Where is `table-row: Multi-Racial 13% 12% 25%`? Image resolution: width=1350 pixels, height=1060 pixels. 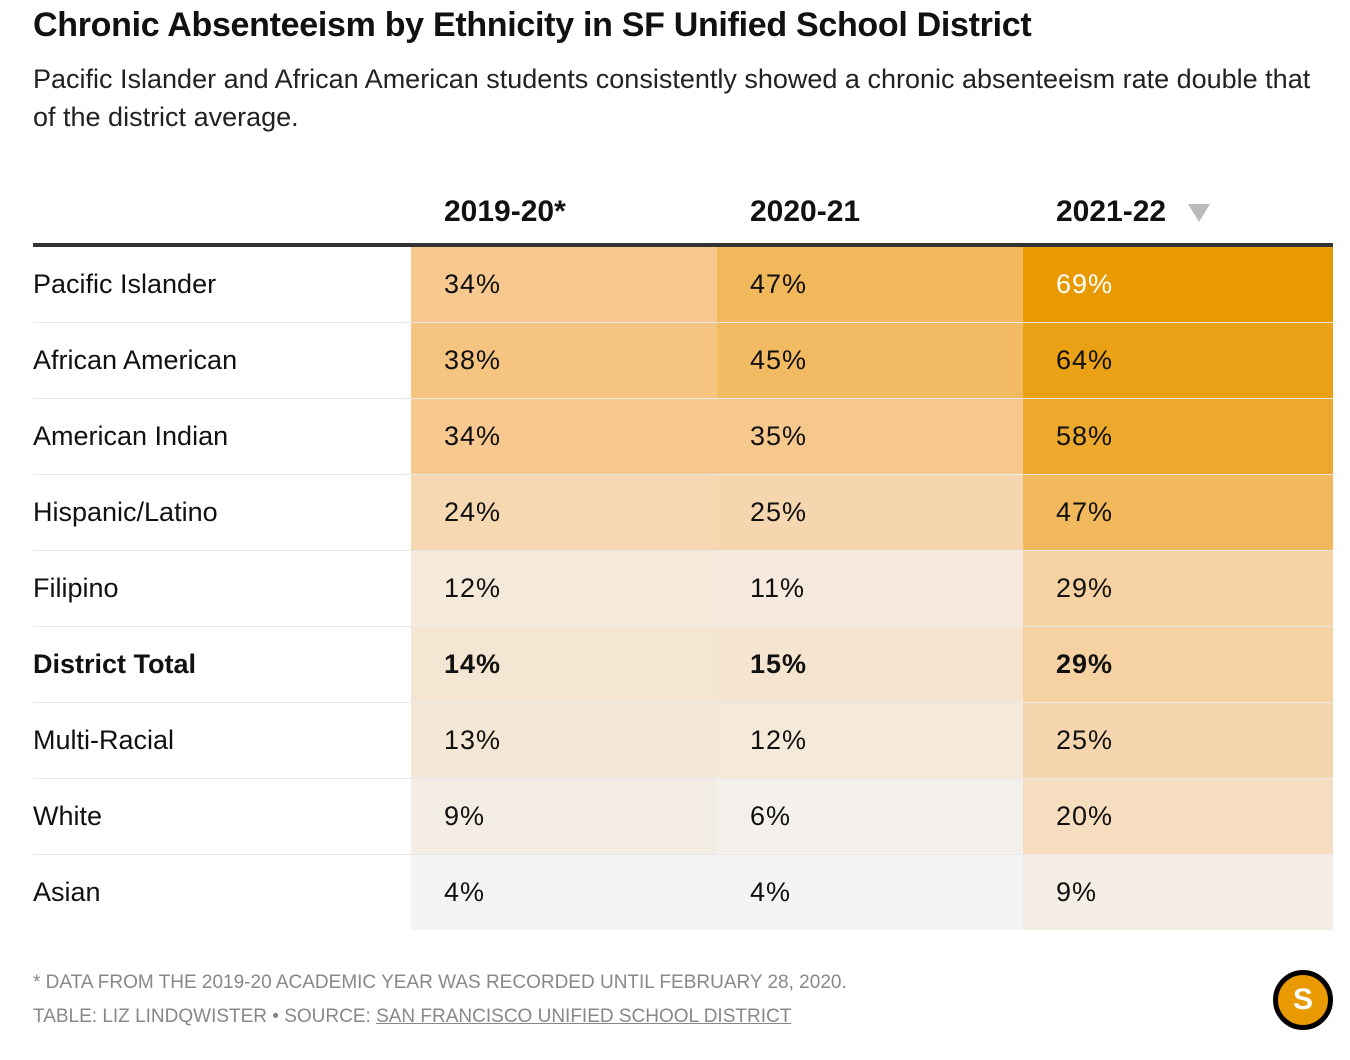
table-row: Multi-Racial 13% 12% 25% is located at coordinates (683, 740).